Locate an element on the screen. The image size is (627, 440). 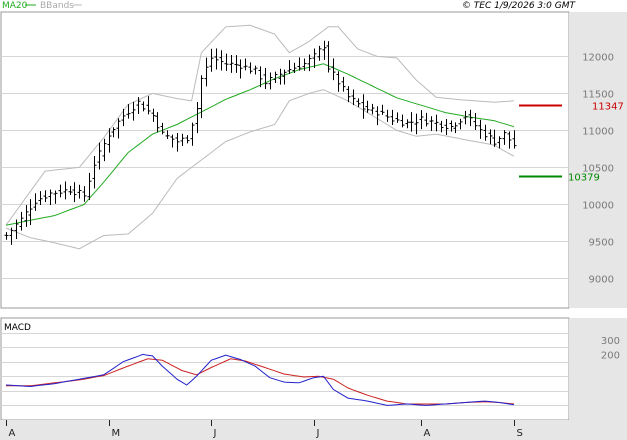
price-y-tick-label: 9000 is located at coordinates (601, 280).